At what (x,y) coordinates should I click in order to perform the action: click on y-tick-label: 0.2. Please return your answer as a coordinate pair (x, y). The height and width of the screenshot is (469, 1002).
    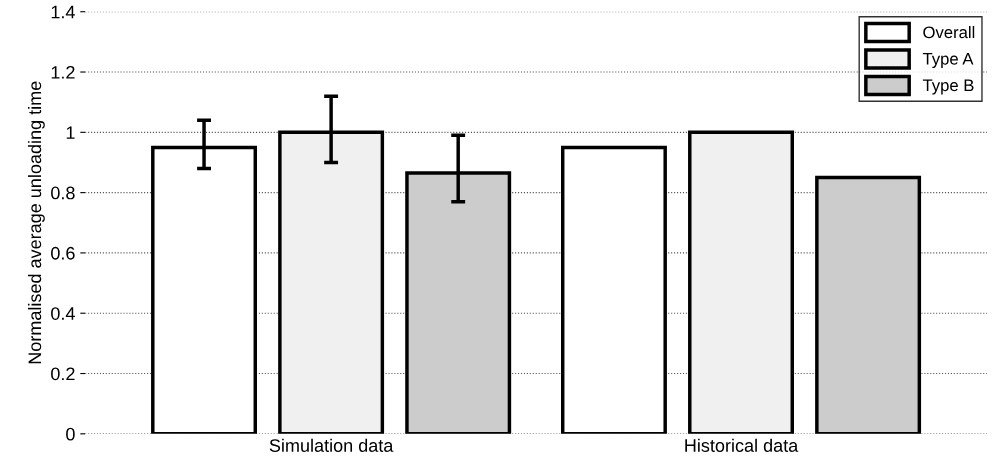
    Looking at the image, I should click on (63, 374).